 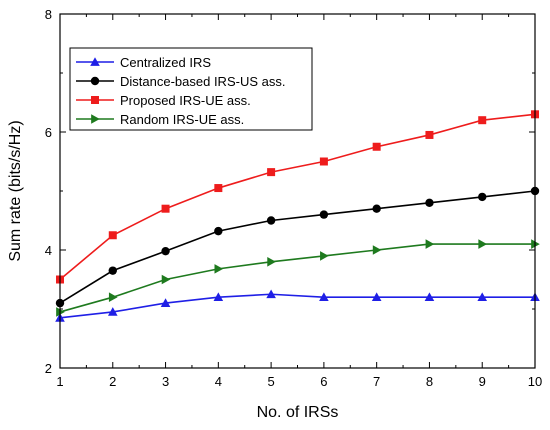 I want to click on y-tick-label: 6, so click(x=48, y=132).